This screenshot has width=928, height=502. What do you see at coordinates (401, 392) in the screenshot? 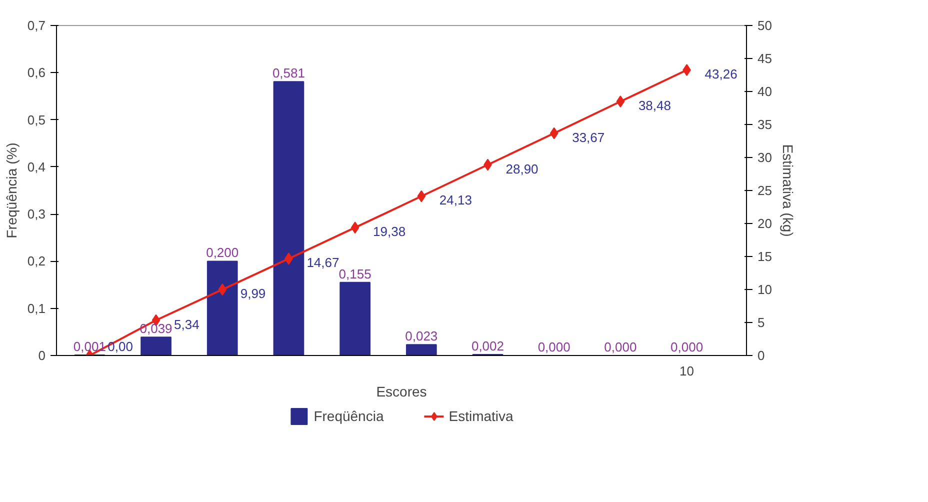
I see `x-axis-title: Escores` at bounding box center [401, 392].